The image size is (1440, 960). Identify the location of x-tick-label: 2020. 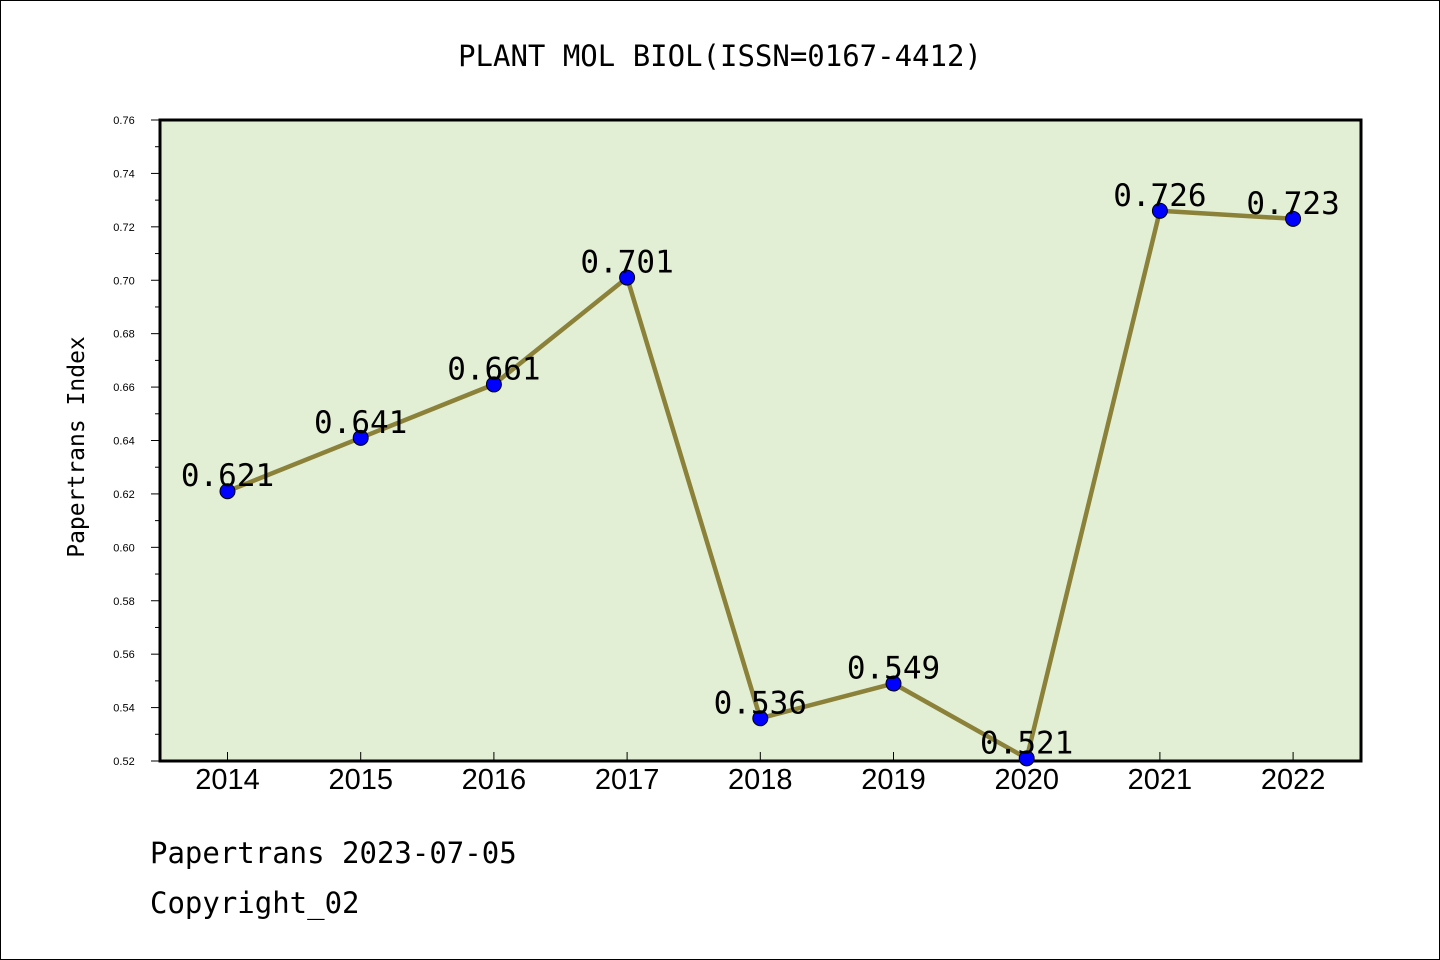
(1026, 780).